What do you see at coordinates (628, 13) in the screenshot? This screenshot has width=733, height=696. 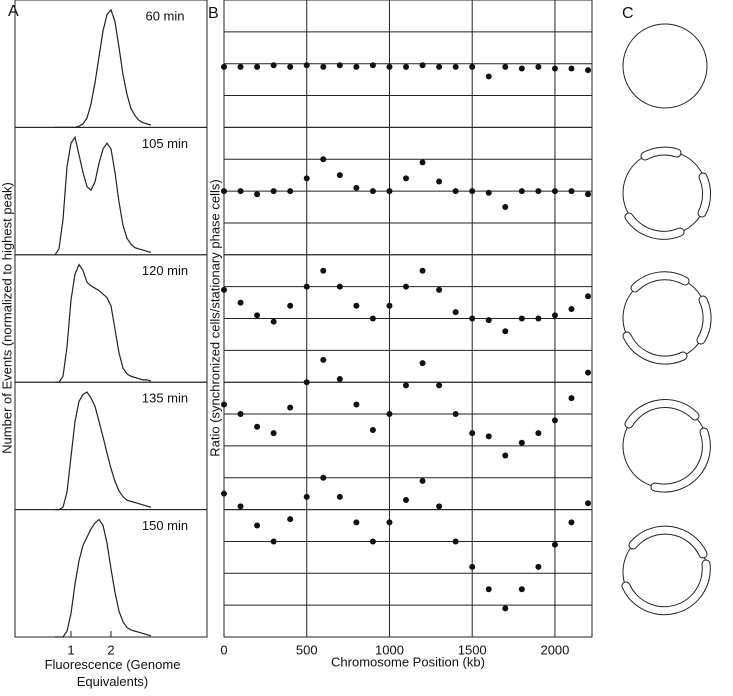 I see `panel-label: C` at bounding box center [628, 13].